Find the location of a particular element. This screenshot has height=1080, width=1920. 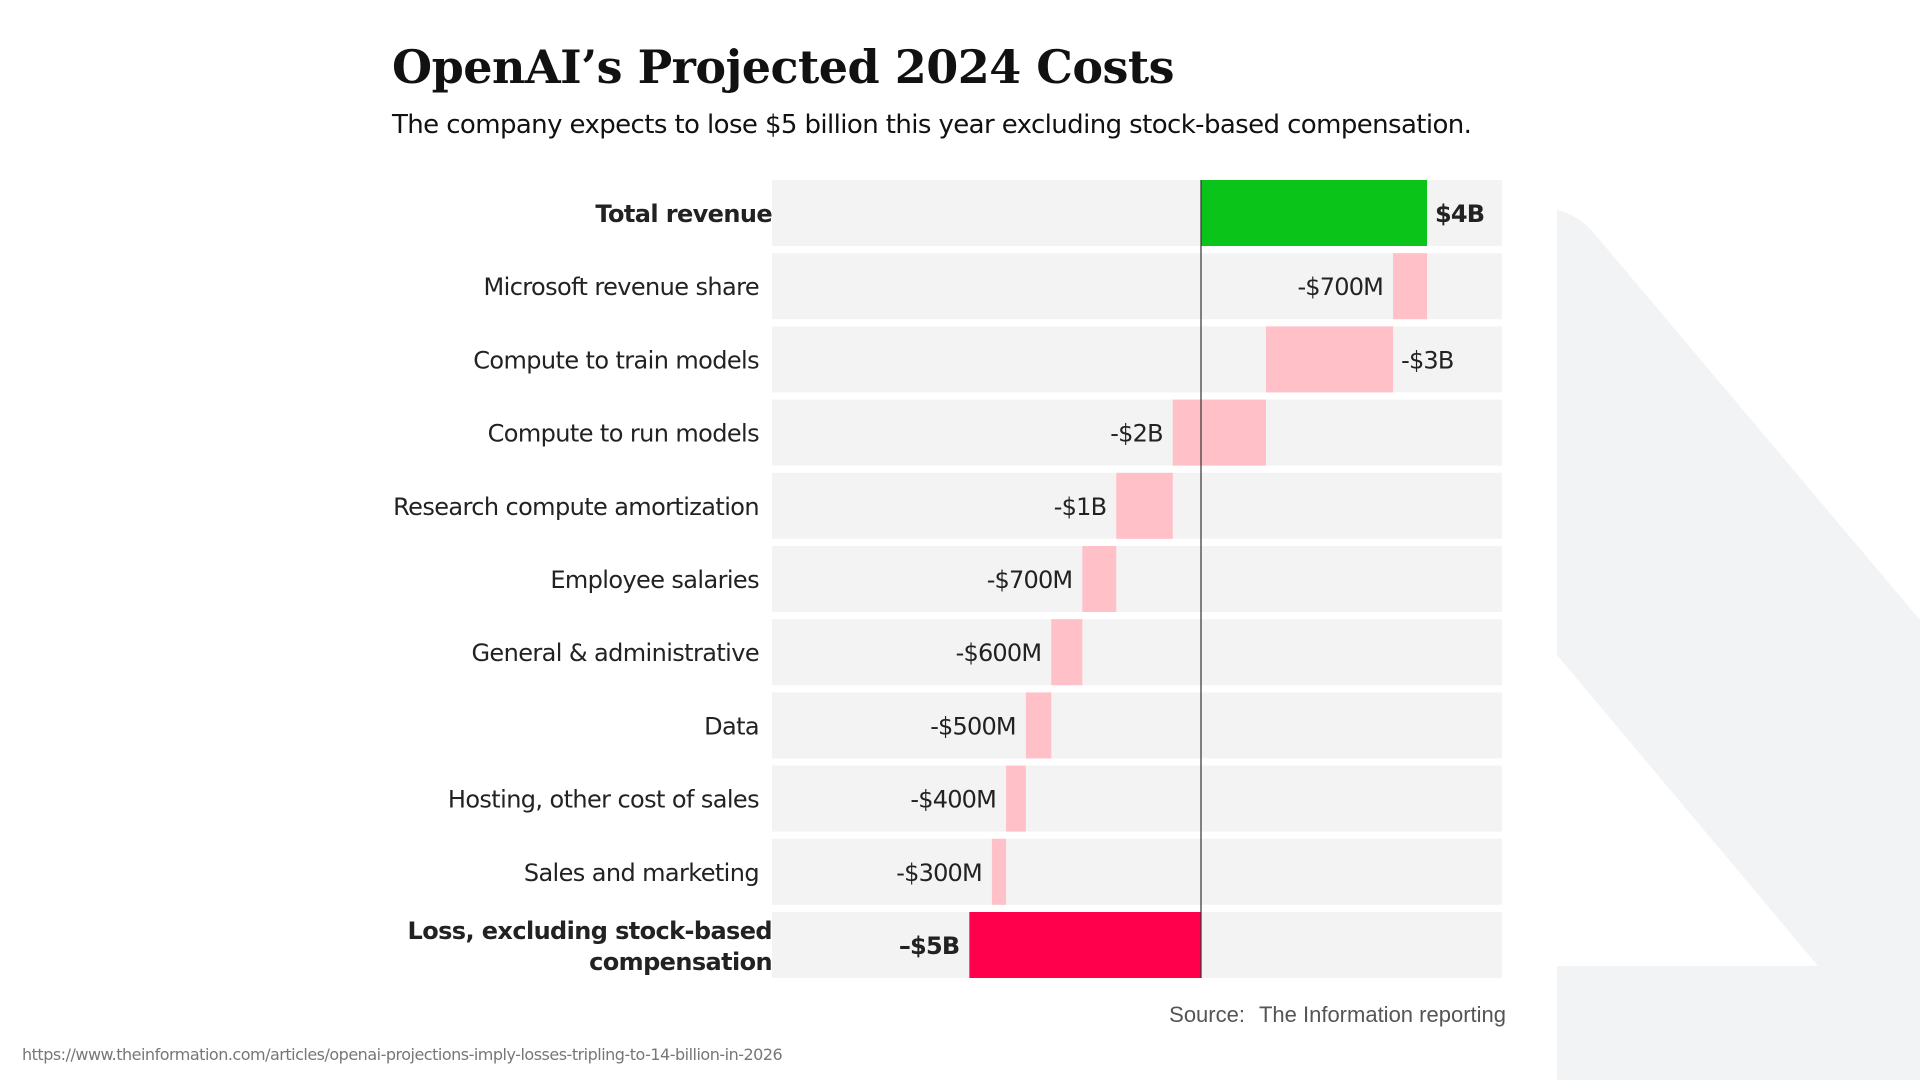

category-label: Data is located at coordinates (731, 726).